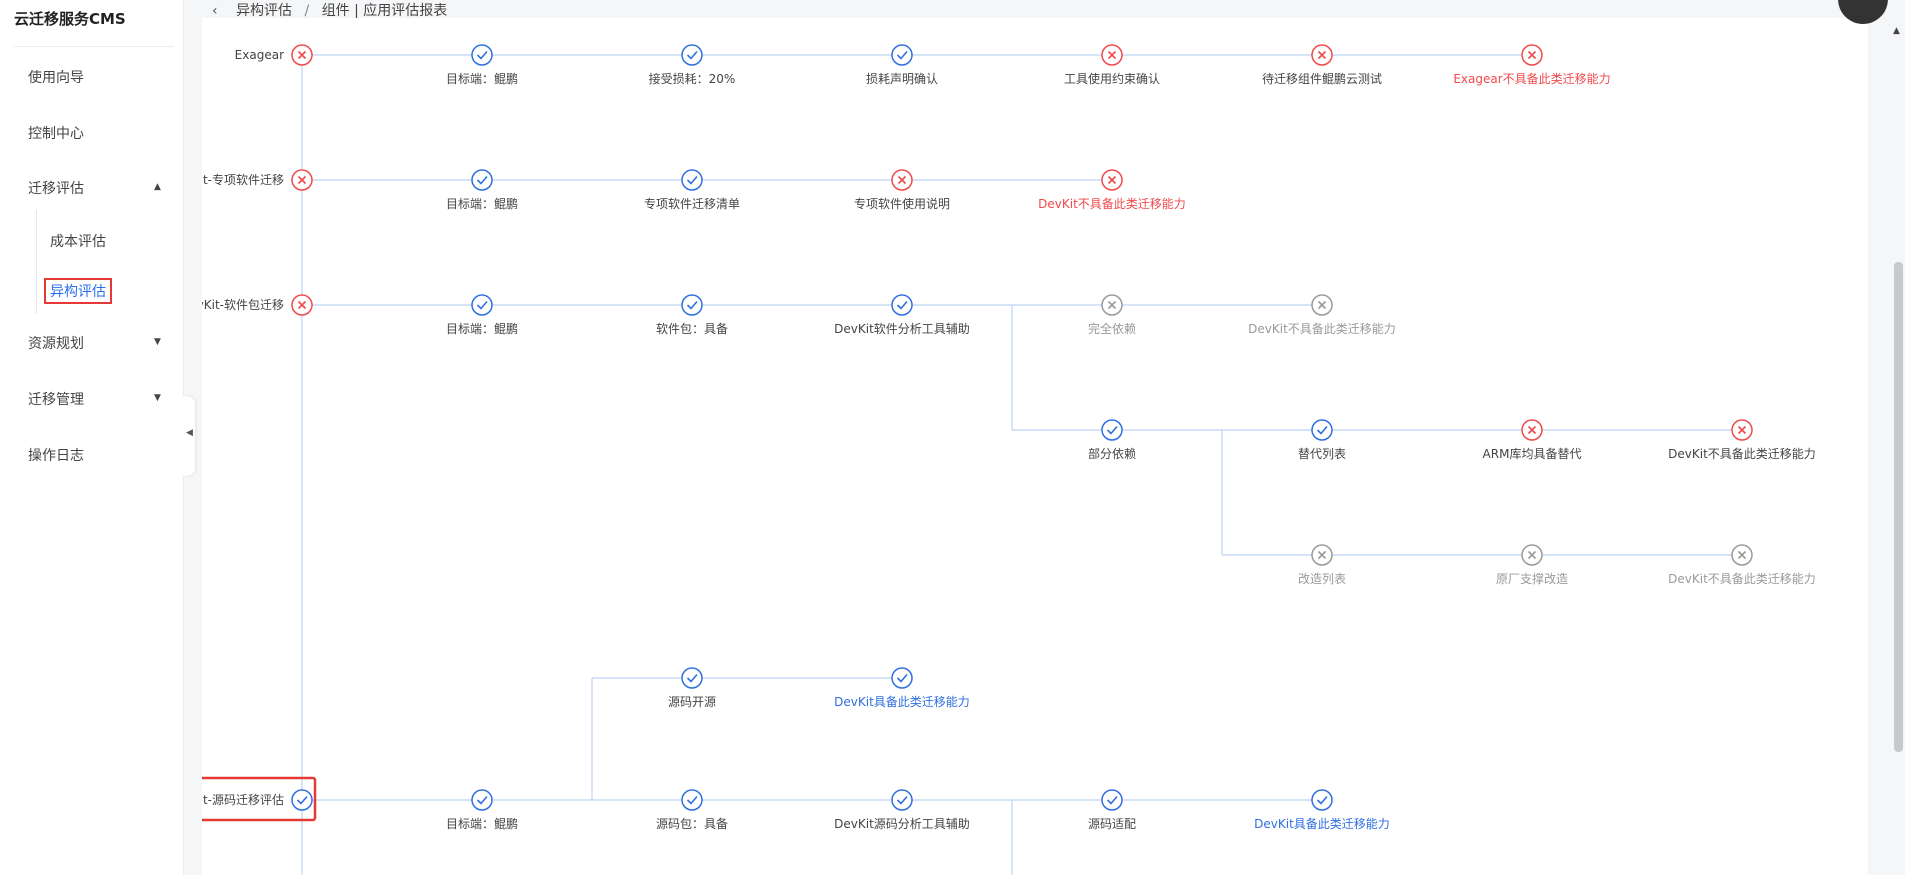 This screenshot has width=1905, height=875. I want to click on highlight-box, so click(259, 799).